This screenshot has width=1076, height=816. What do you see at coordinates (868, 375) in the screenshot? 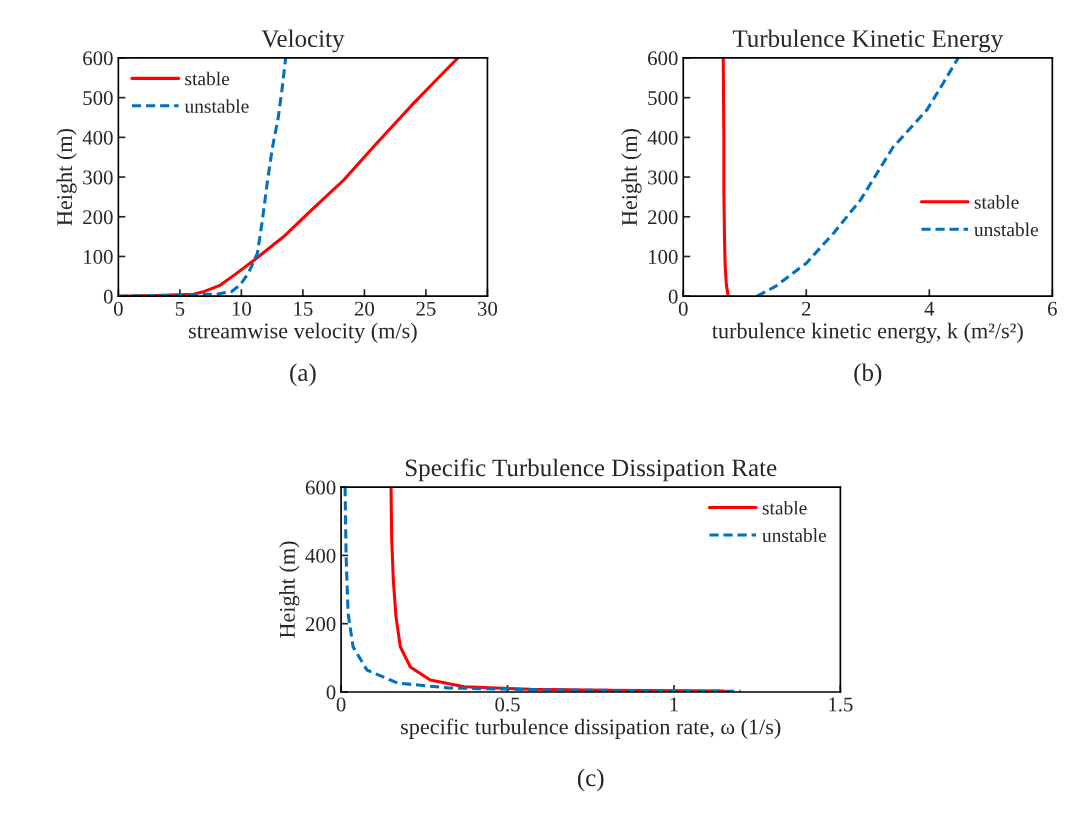
I see `text: (b)` at bounding box center [868, 375].